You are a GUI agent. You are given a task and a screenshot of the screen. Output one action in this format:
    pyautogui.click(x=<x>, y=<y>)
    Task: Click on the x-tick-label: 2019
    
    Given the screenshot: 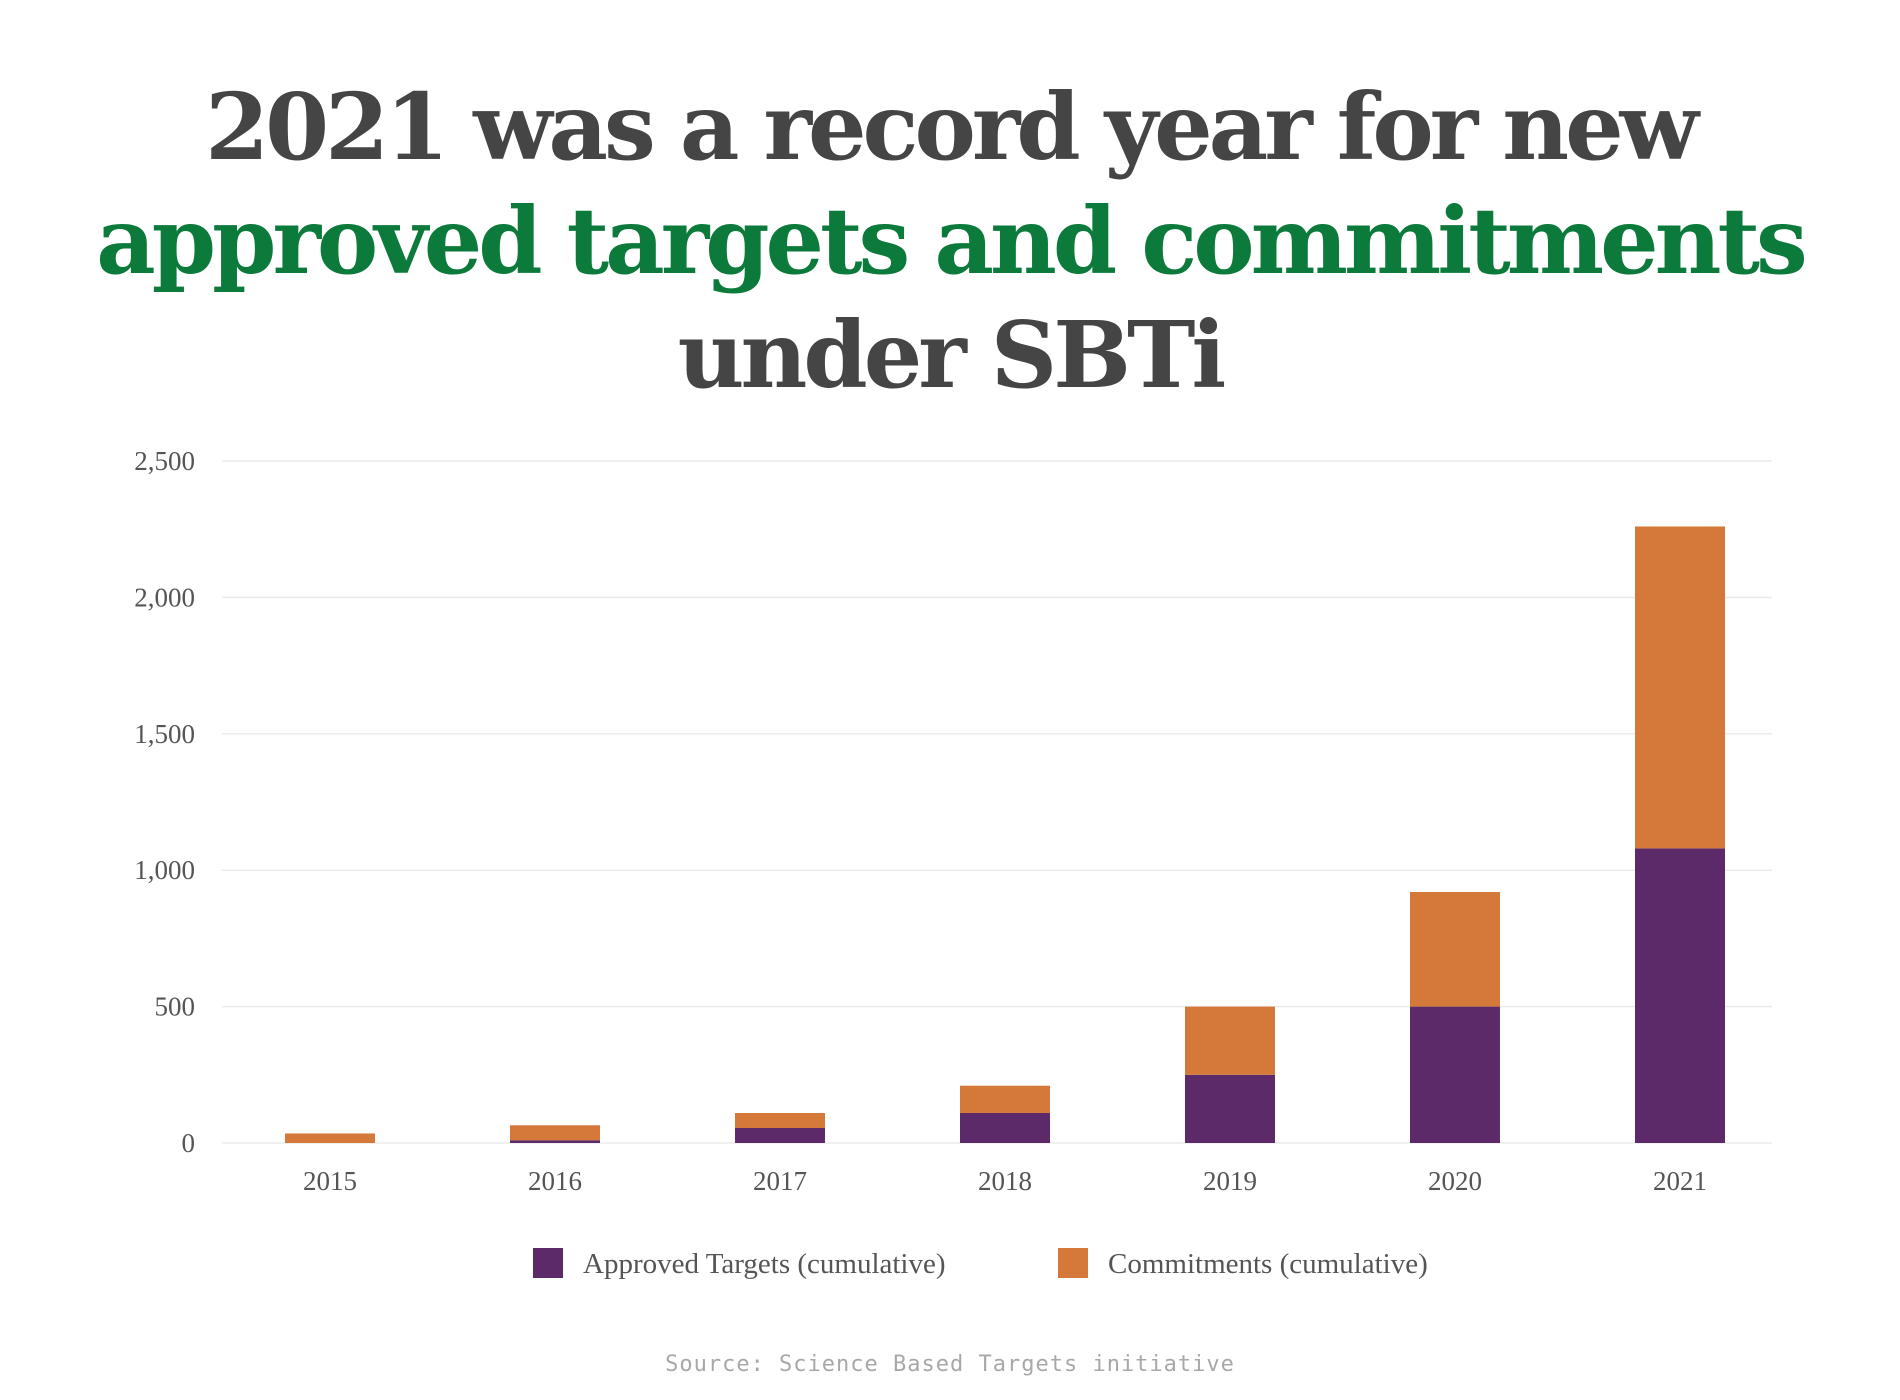 What is the action you would take?
    pyautogui.click(x=1230, y=1181)
    